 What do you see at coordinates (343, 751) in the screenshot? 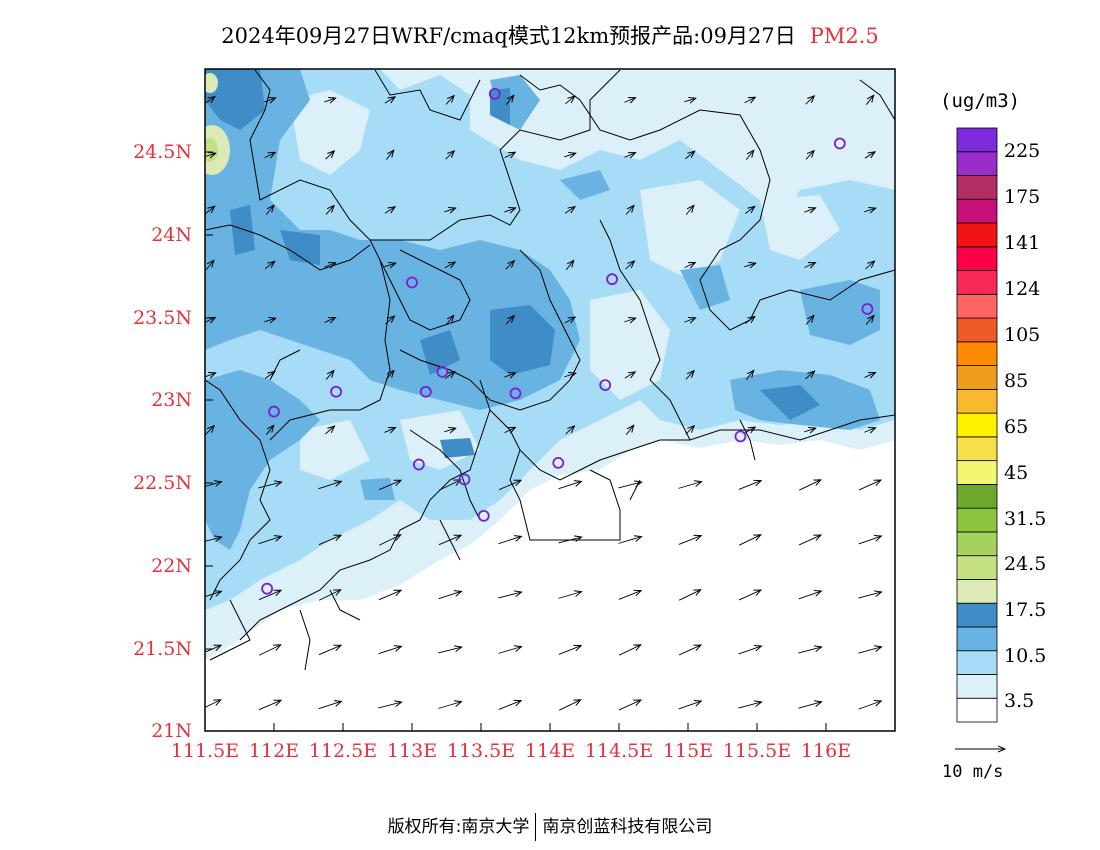
I see `lon-label: 112.5E` at bounding box center [343, 751].